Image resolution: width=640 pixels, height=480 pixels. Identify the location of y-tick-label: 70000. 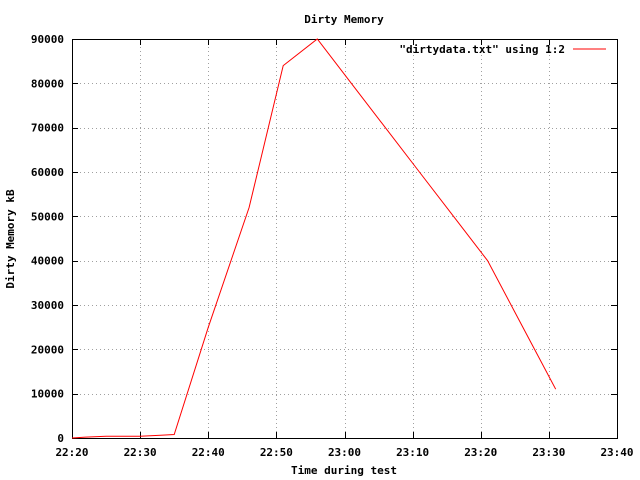
(47, 128).